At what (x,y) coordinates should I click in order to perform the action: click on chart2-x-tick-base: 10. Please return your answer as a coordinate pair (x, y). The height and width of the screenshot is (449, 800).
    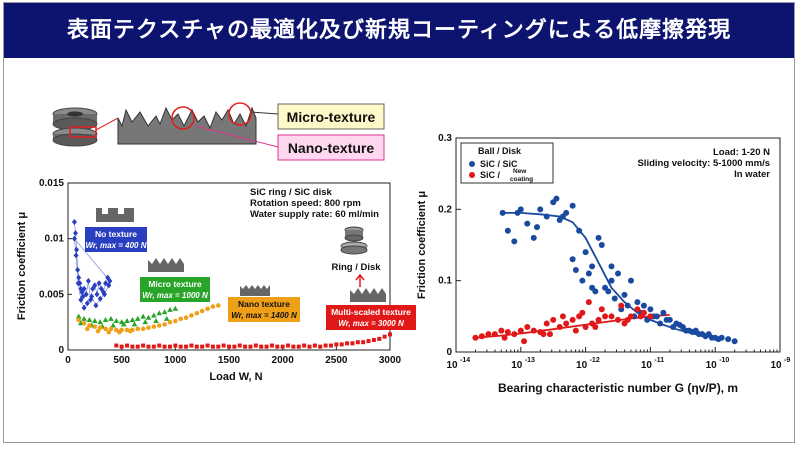
    Looking at the image, I should click on (582, 365).